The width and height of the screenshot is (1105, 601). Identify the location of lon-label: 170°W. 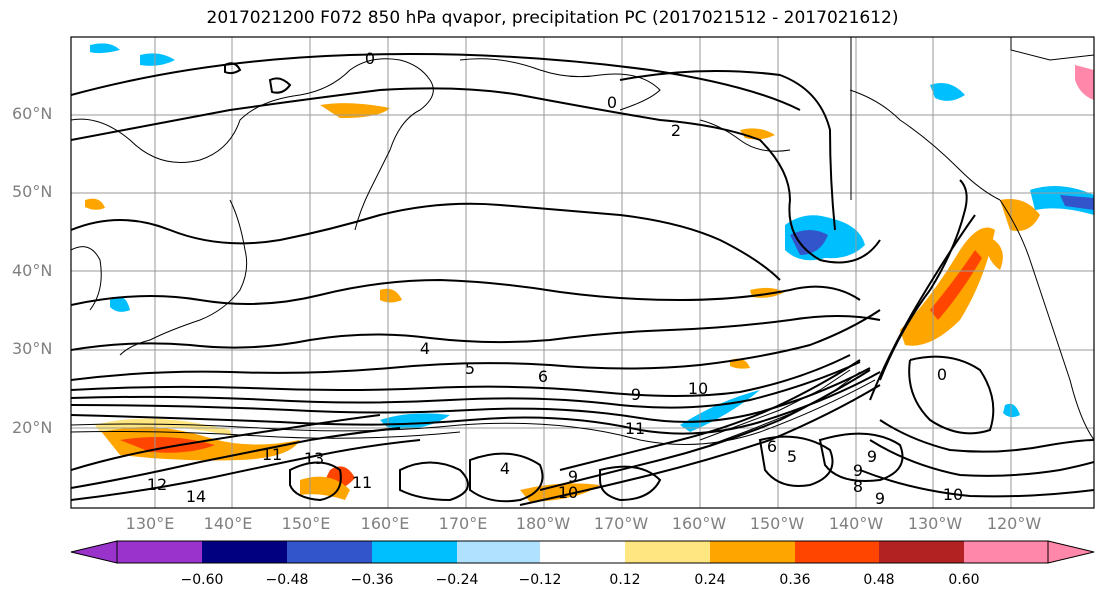
(621, 523).